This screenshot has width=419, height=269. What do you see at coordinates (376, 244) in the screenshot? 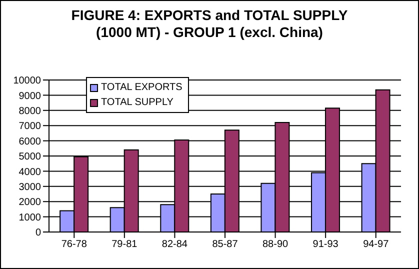
I see `x-tick-label: 94-97` at bounding box center [376, 244].